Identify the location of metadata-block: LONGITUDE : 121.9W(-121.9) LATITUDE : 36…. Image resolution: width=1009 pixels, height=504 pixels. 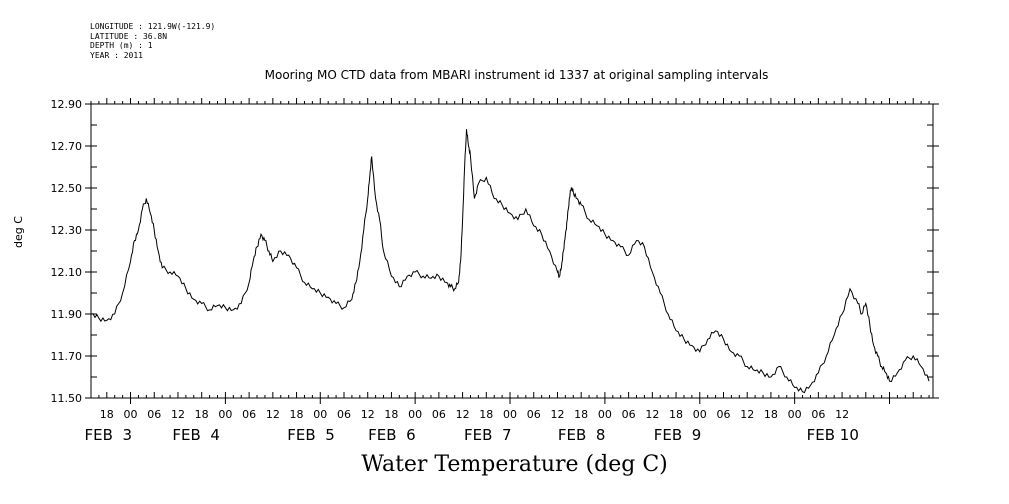
(152, 41).